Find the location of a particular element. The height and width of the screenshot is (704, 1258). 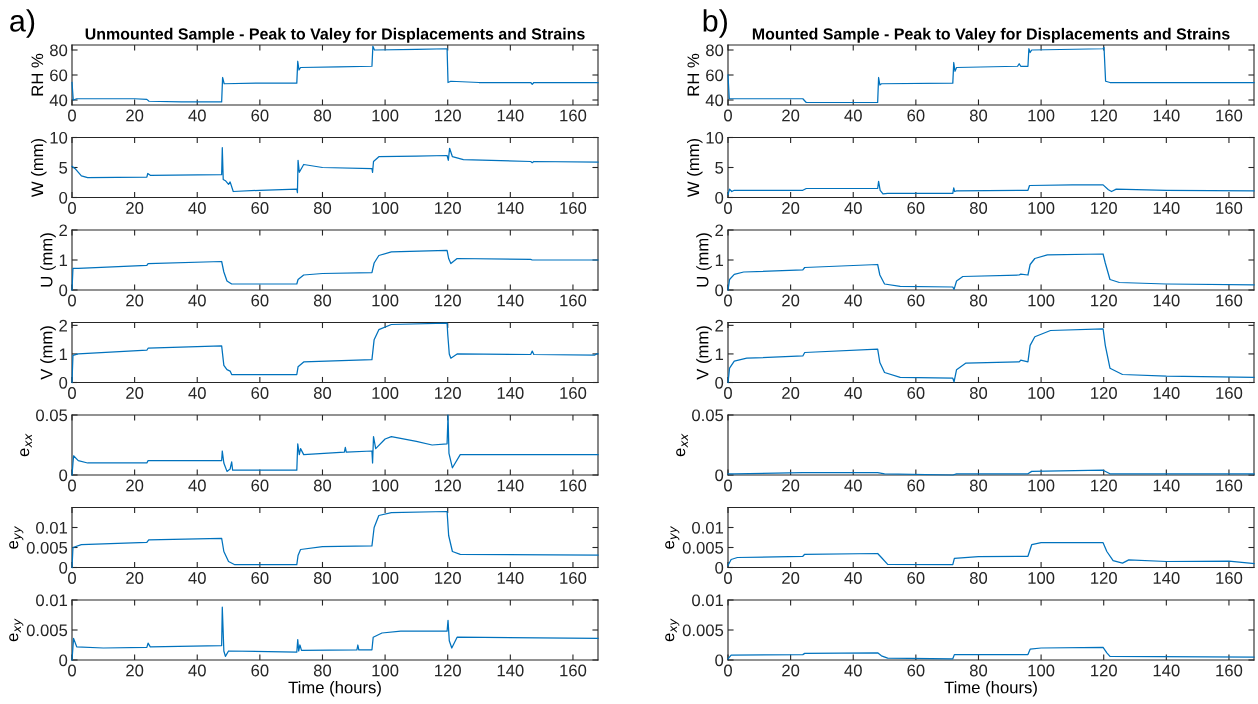

y-tick-label: 40 is located at coordinates (714, 100).